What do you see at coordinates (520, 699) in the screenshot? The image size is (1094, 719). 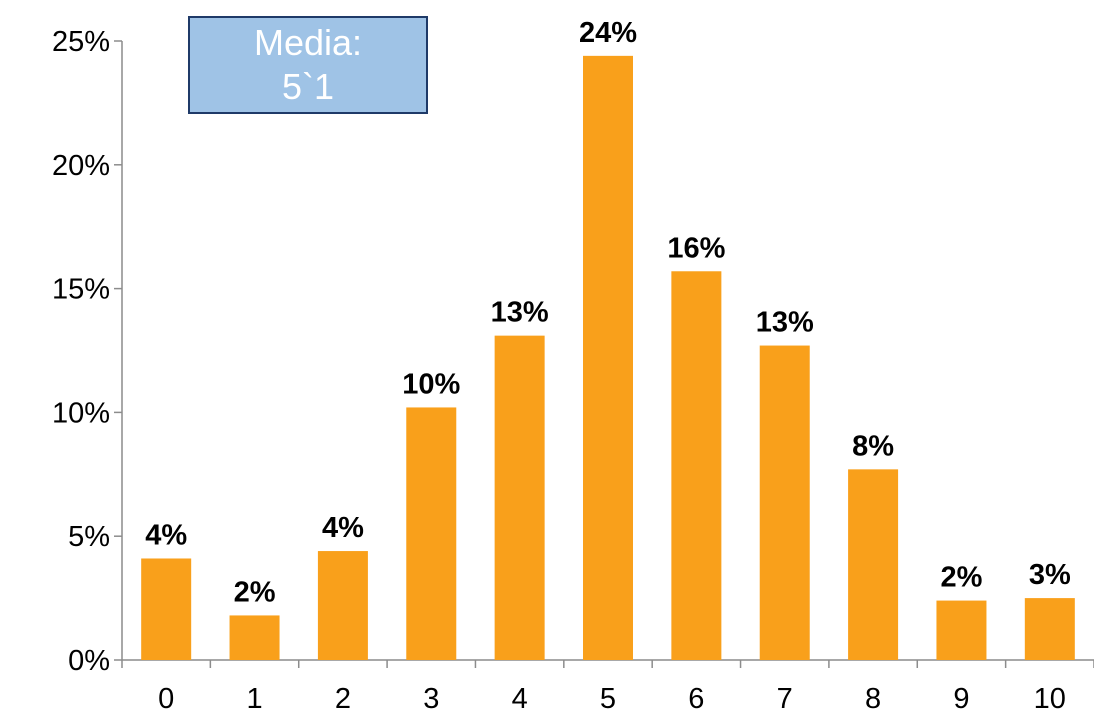 I see `x-tick-label: 4` at bounding box center [520, 699].